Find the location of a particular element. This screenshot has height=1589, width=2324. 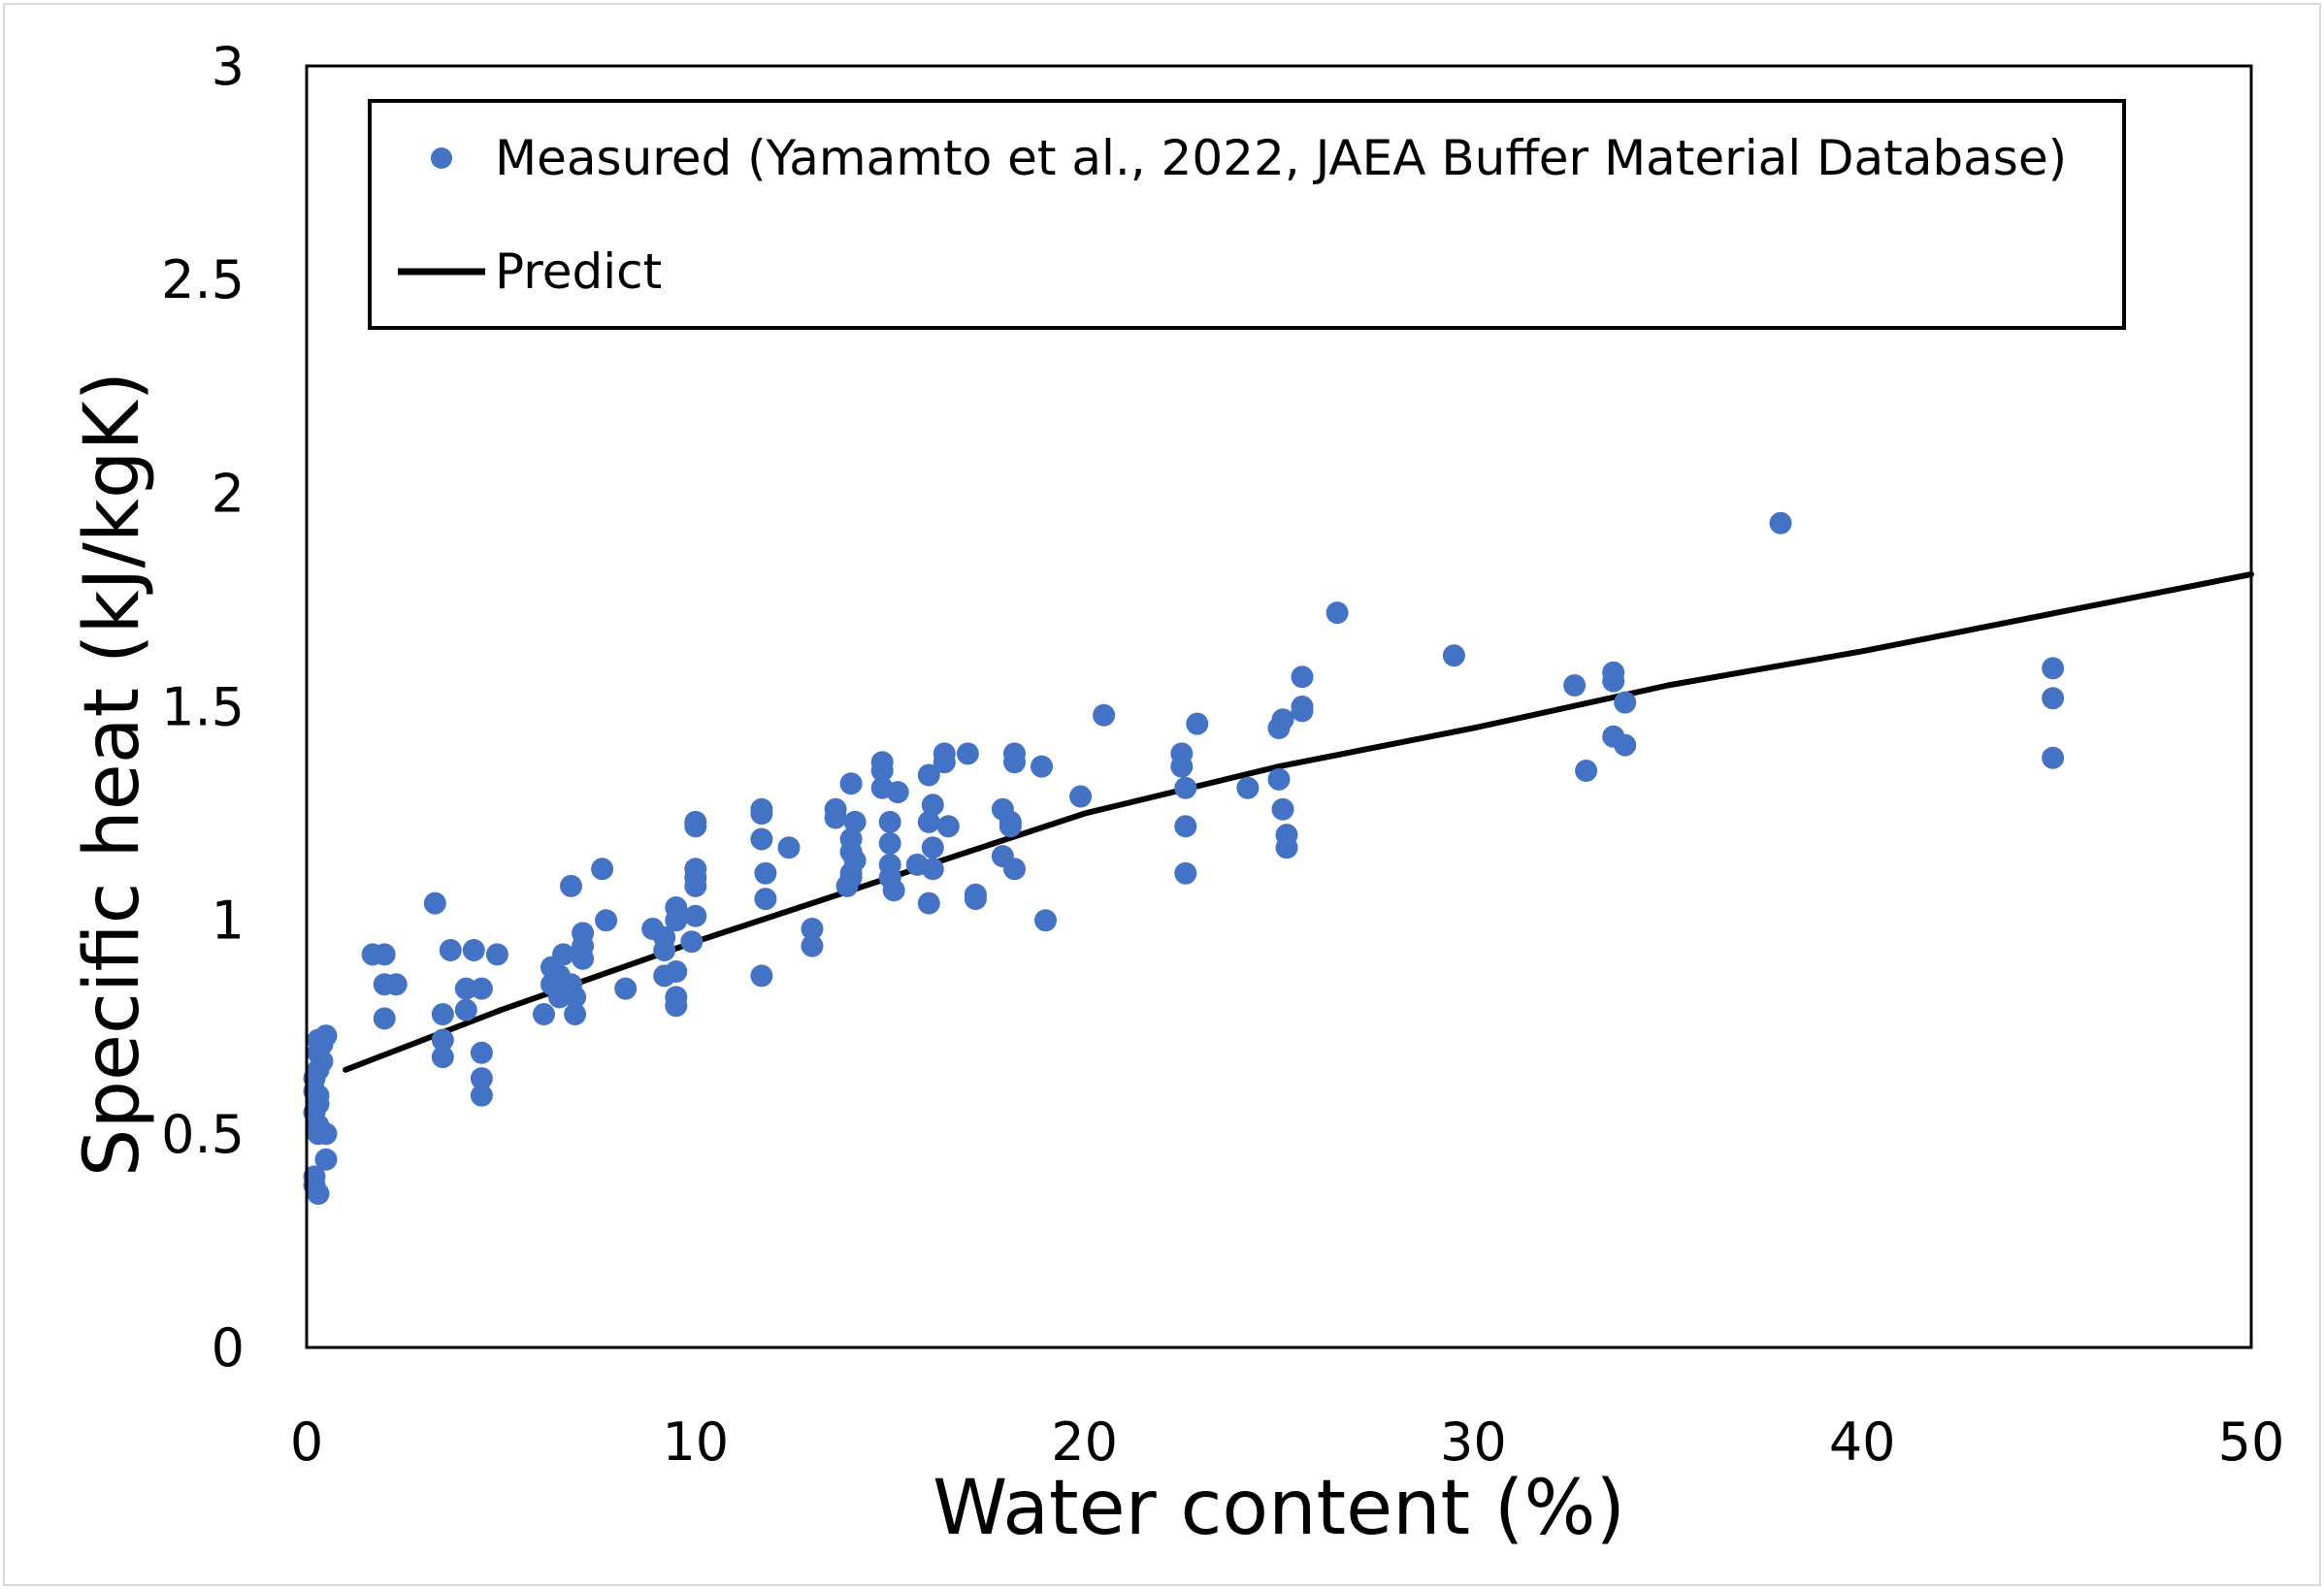

x-axis-ticks: 0 10 20 30 40 50 is located at coordinates (1287, 1442).